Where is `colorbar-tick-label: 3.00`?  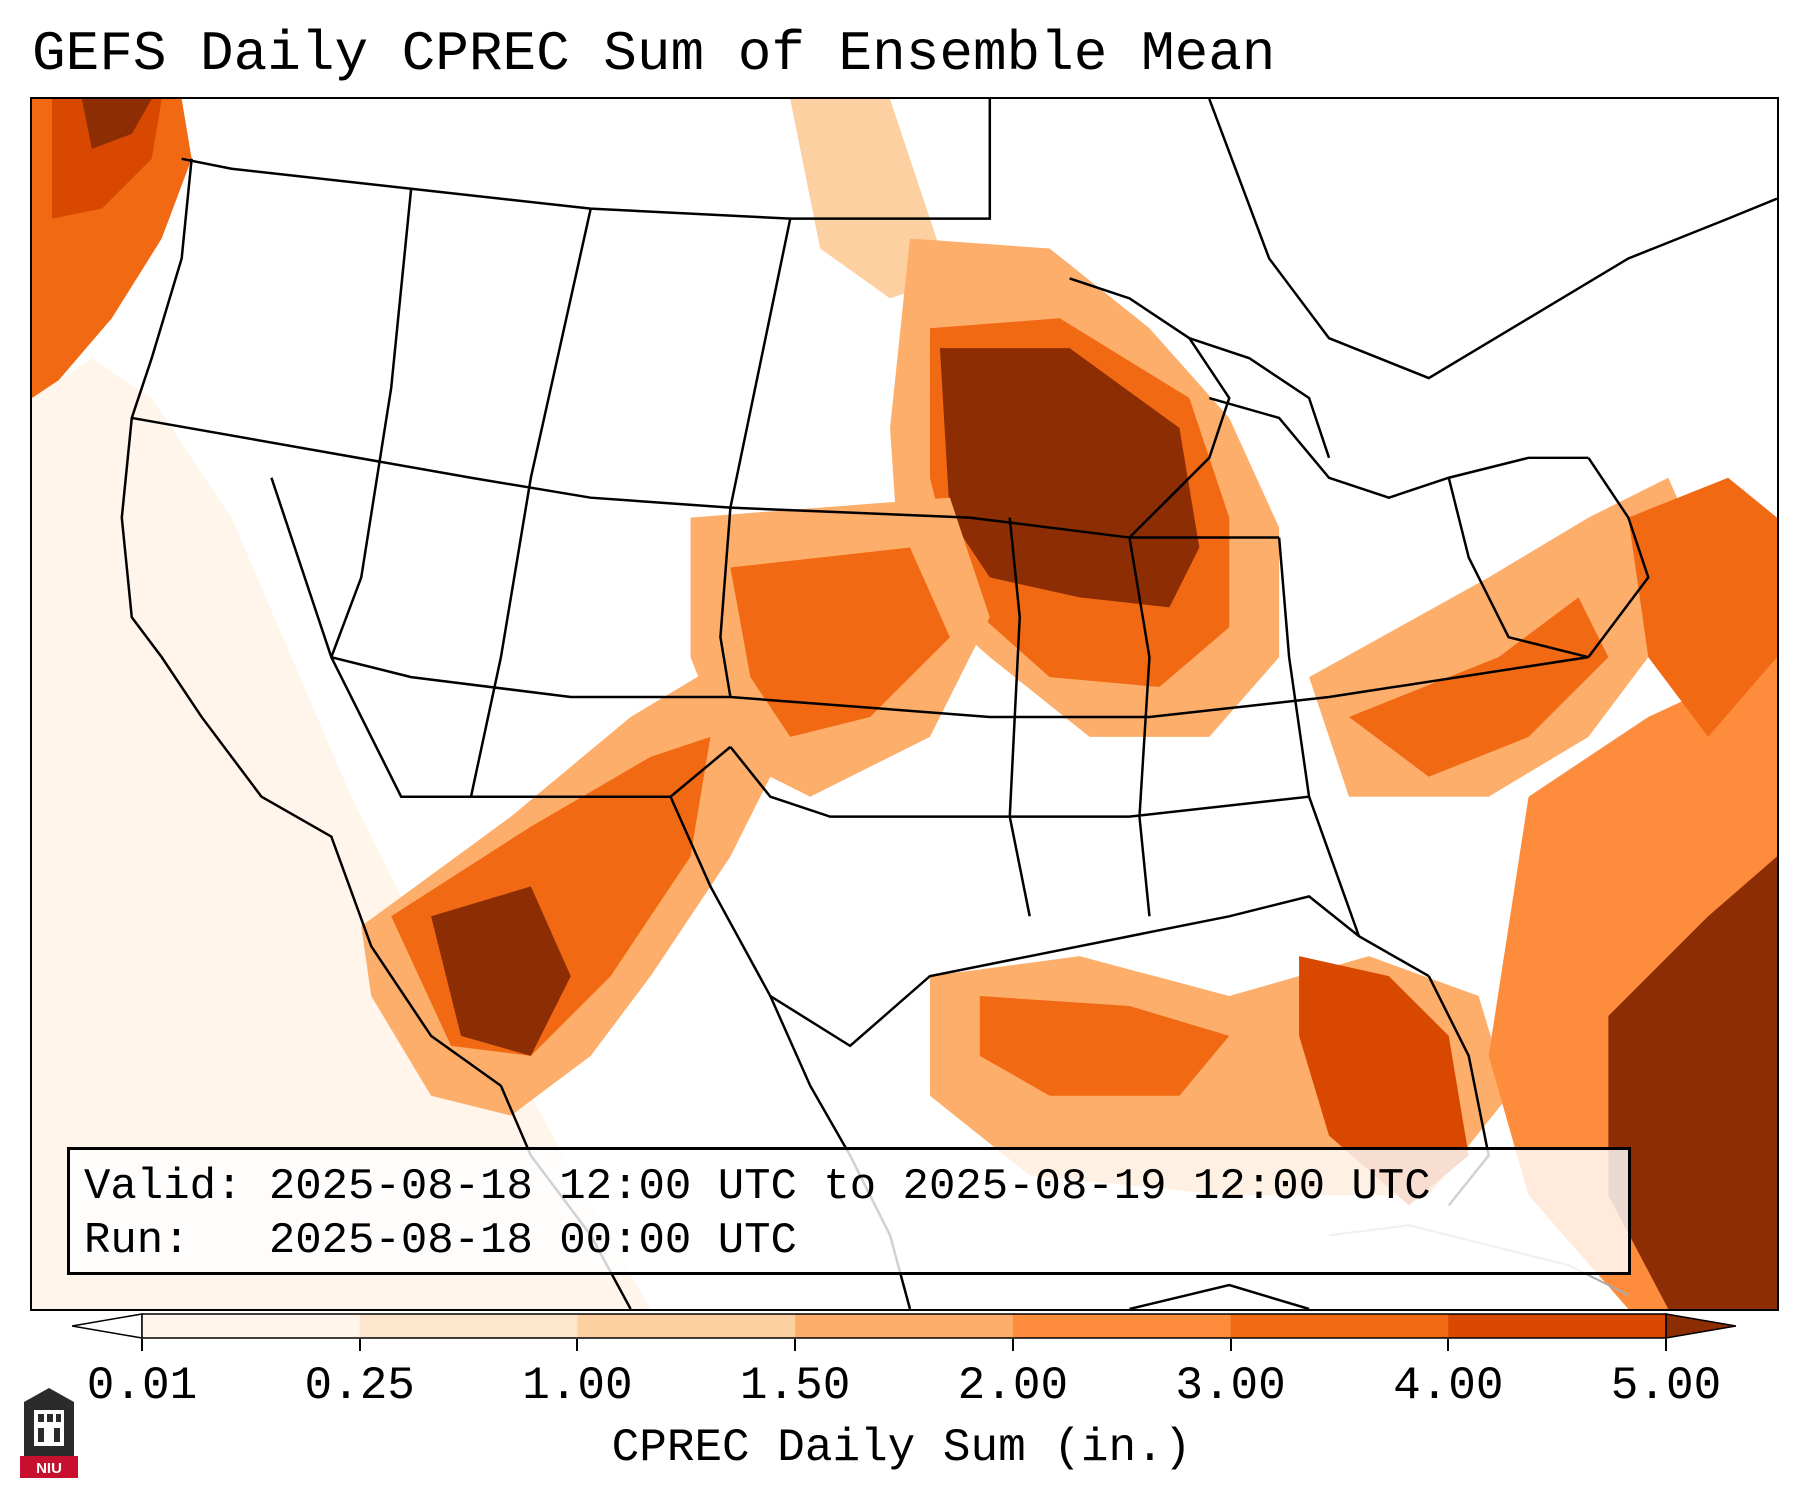 colorbar-tick-label: 3.00 is located at coordinates (1230, 1386).